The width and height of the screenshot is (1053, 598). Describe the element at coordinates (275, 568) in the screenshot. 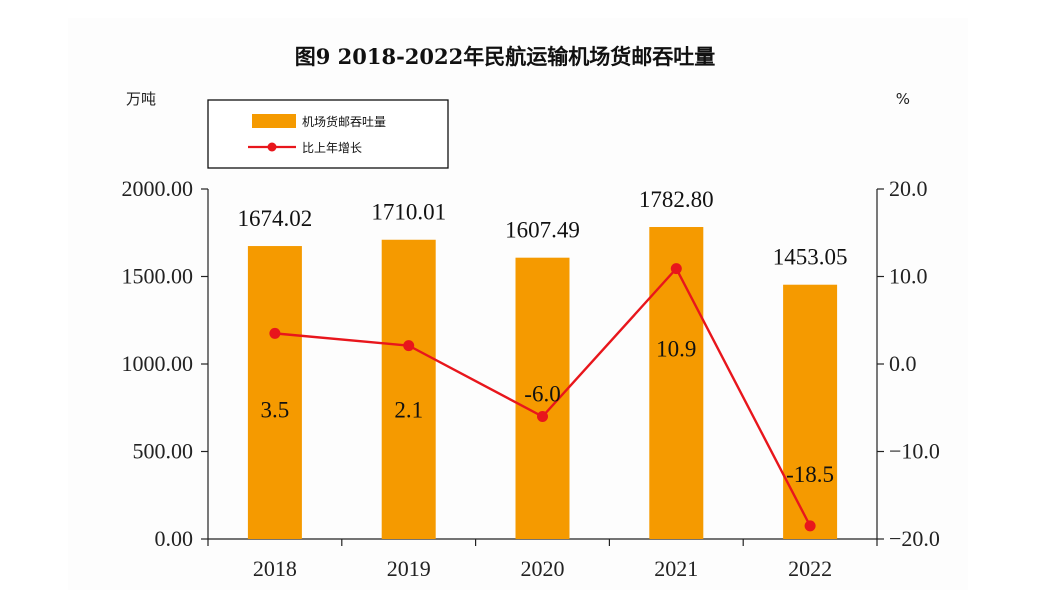

I see `x-tick-label: 2018` at that location.